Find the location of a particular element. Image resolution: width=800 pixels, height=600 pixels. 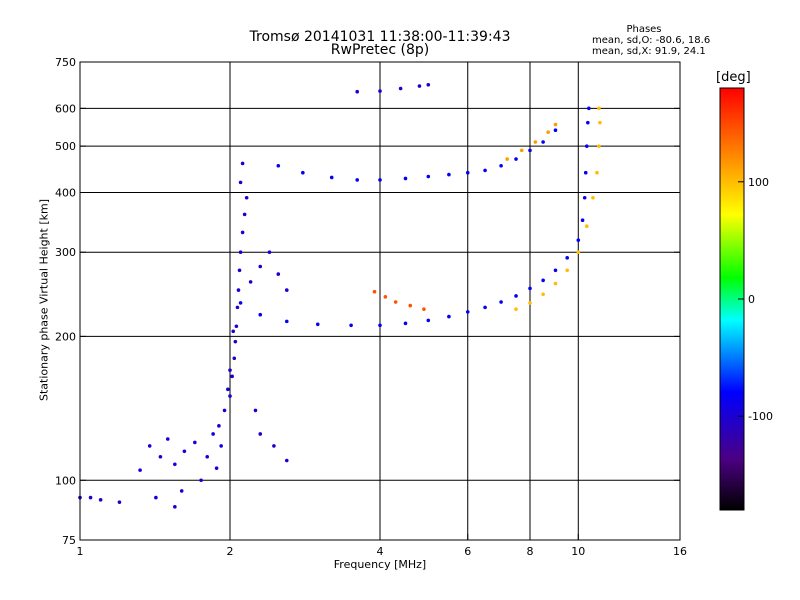

y-tick-label: 750 is located at coordinates (65, 62).